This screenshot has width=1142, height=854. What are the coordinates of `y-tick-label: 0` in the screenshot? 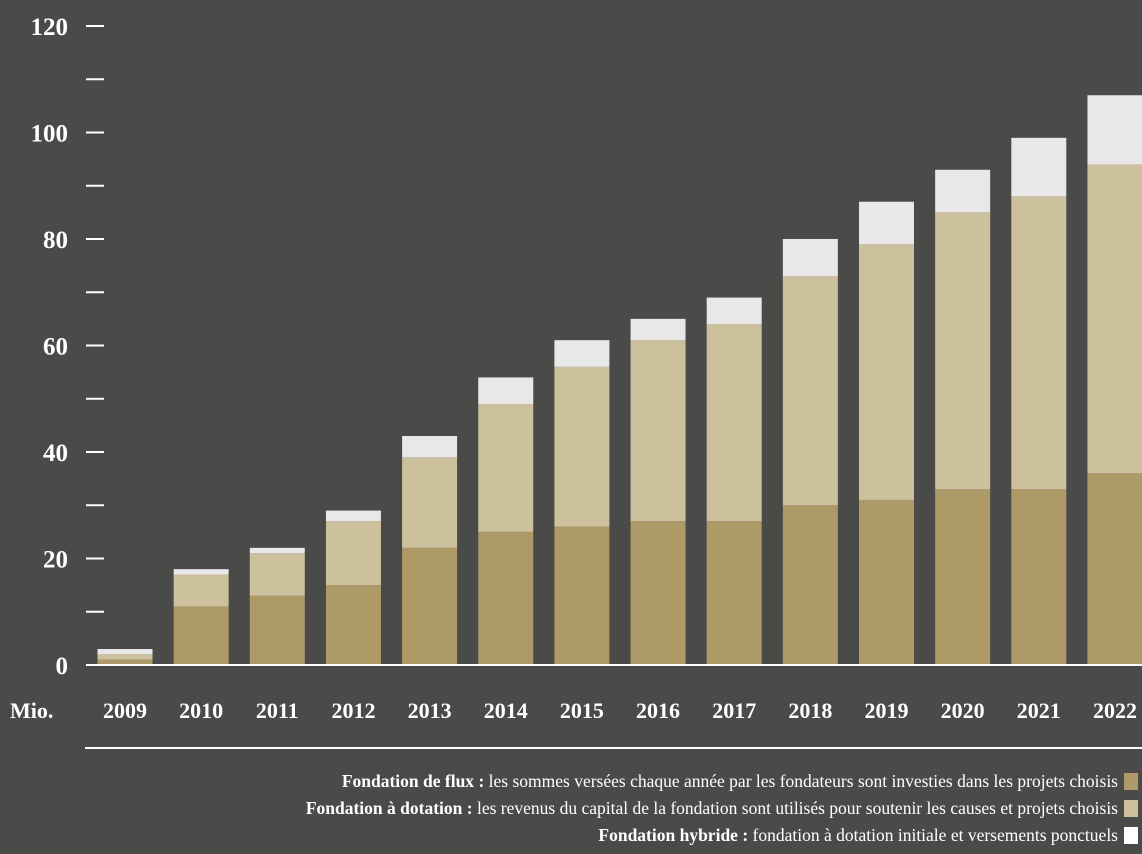 It's located at (62, 666).